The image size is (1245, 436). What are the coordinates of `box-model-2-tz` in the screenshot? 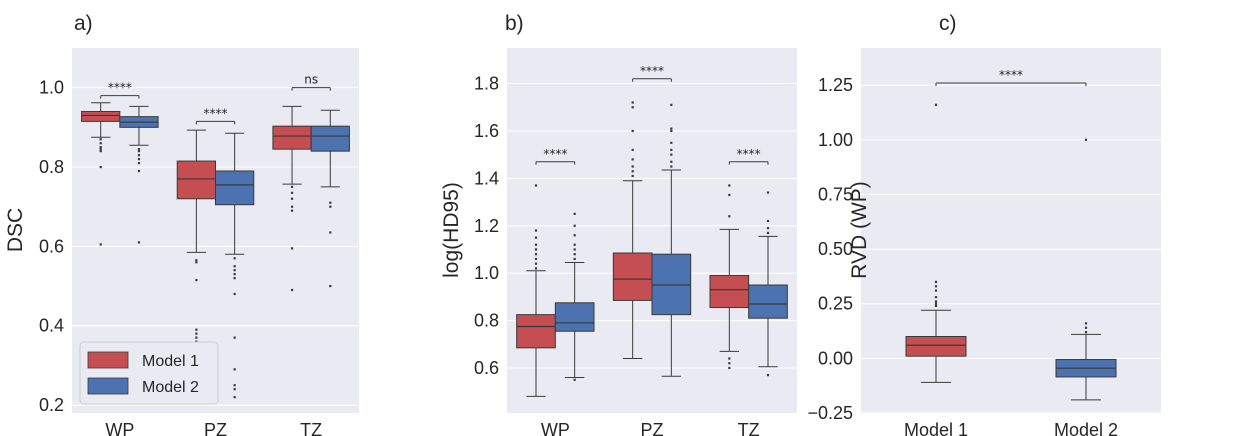 It's located at (768, 284).